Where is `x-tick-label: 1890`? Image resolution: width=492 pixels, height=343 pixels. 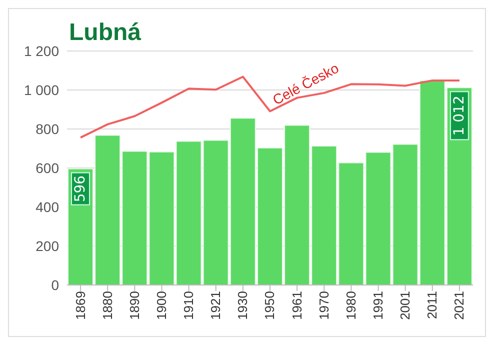 x-tick-label: 1890 is located at coordinates (134, 305).